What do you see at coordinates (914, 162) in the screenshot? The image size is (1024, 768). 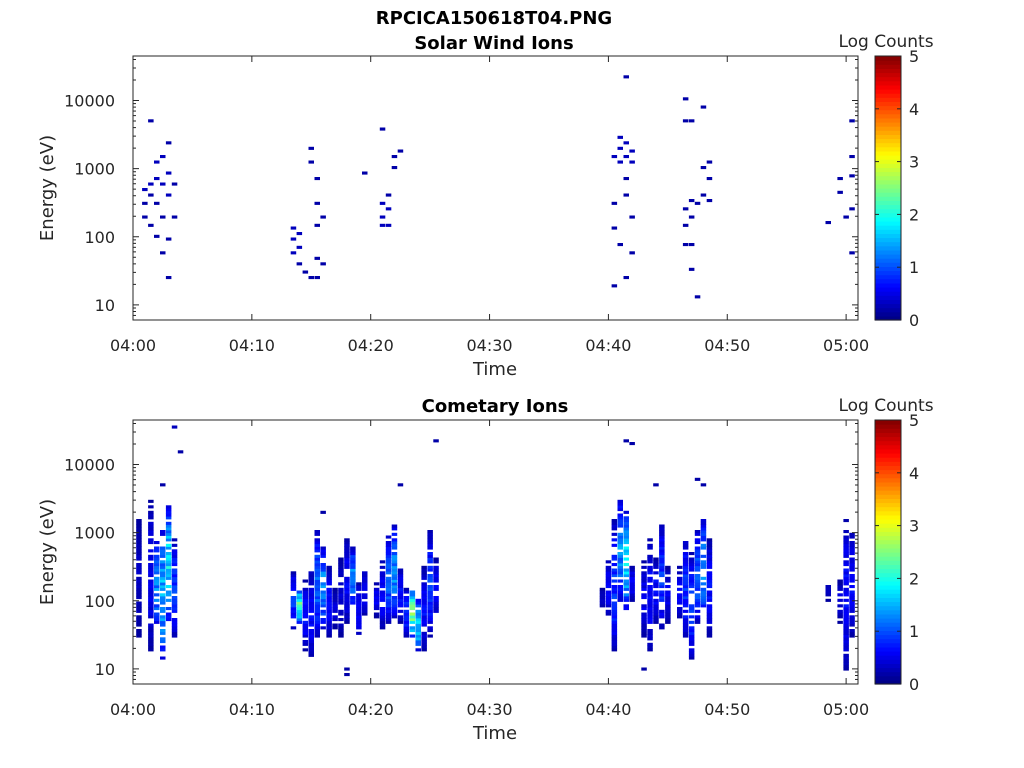 I see `colorbar-tick-label: 3` at bounding box center [914, 162].